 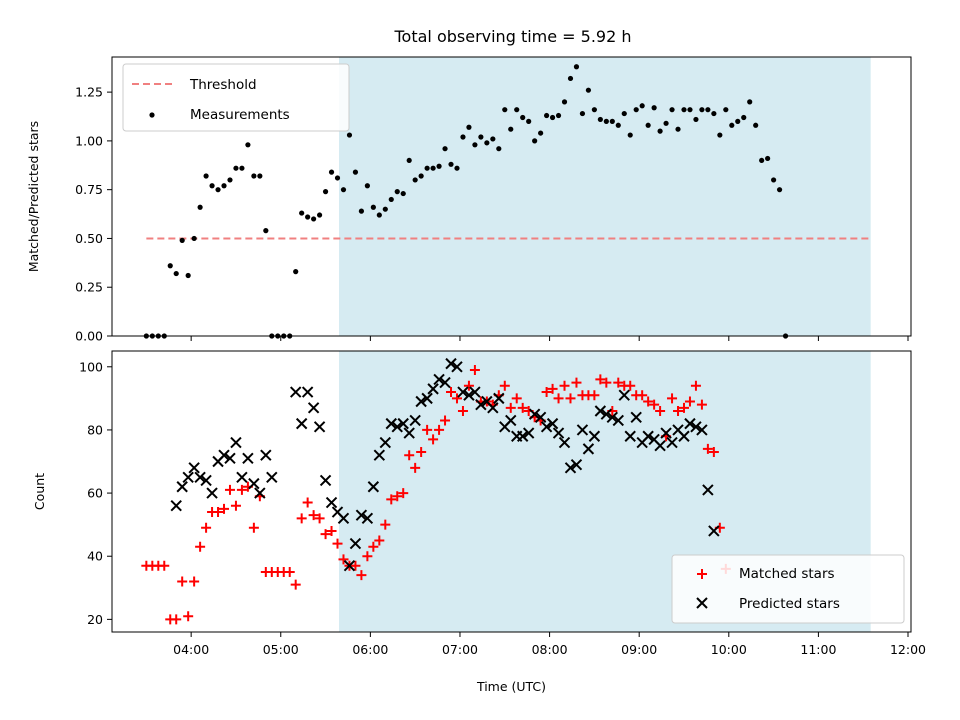 I want to click on y-tick-label: 80, so click(x=95, y=429).